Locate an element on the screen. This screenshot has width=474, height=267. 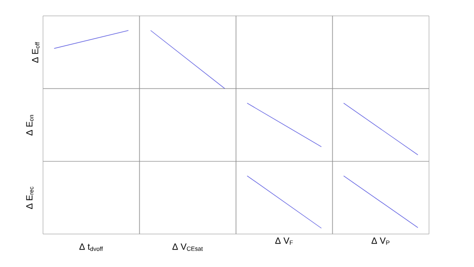
x-axis-title: Δ V$_{F}$ is located at coordinates (284, 241).